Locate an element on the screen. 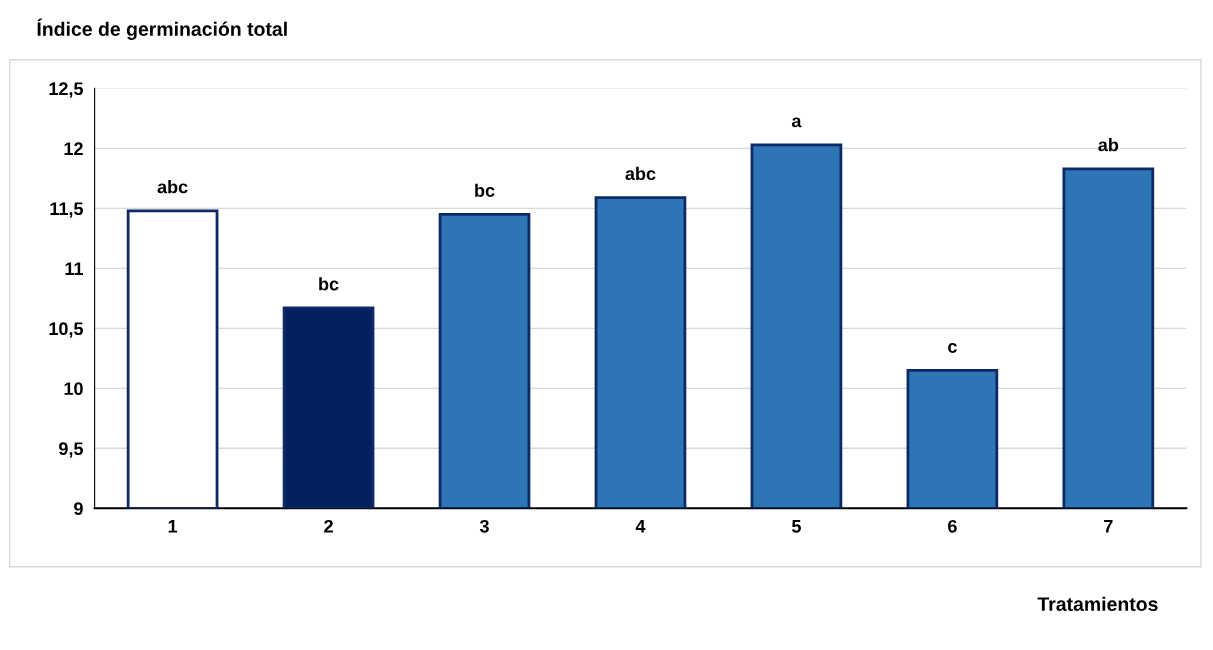  x-axis-title: Tratamientos is located at coordinates (1097, 604).